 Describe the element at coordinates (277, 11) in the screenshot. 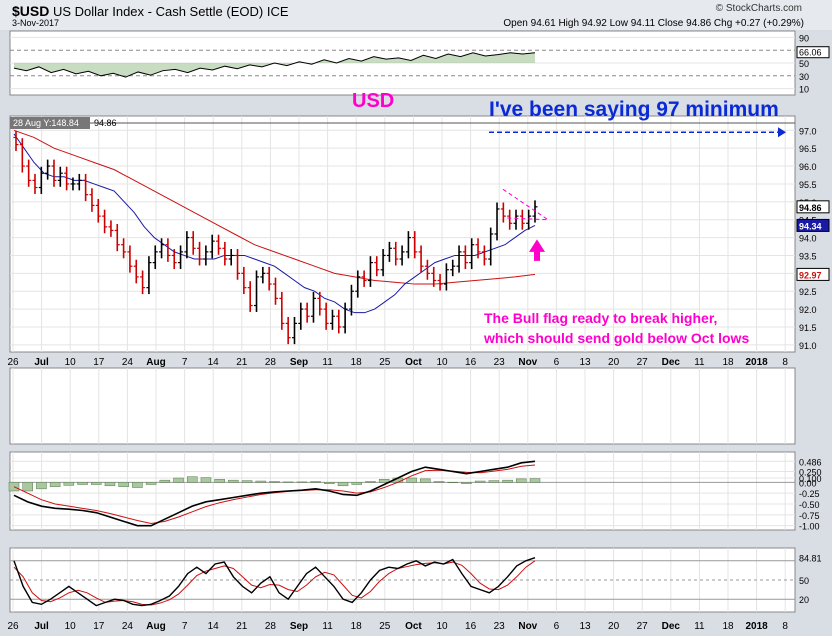

I see `exchange: ICE` at that location.